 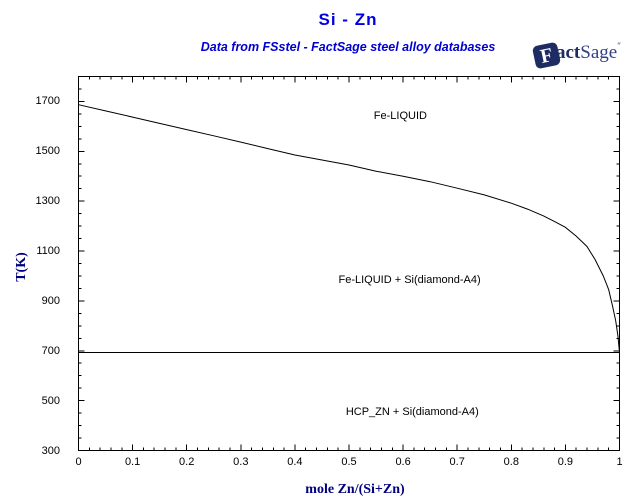 What do you see at coordinates (348, 19) in the screenshot?
I see `page-title: Si - Zn` at bounding box center [348, 19].